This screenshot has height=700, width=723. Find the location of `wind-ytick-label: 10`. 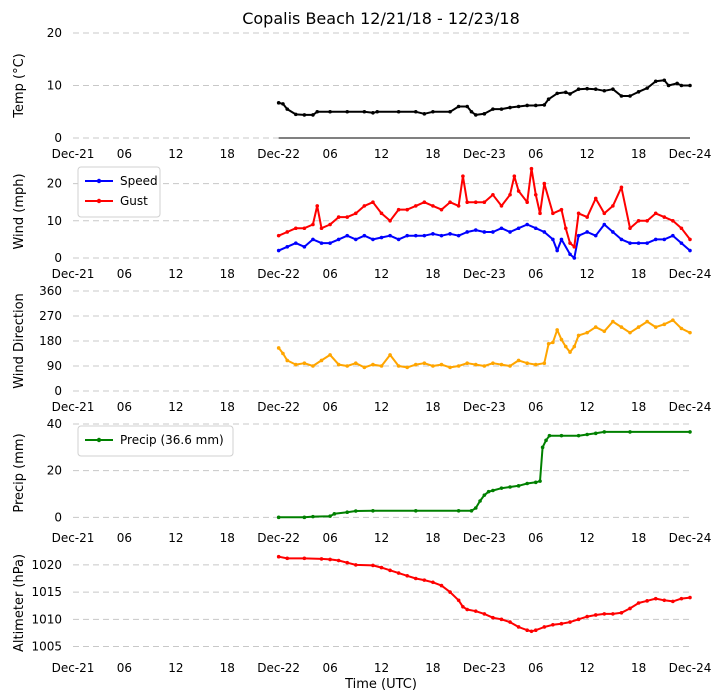

wind-ytick-label: 10 is located at coordinates (54, 221).